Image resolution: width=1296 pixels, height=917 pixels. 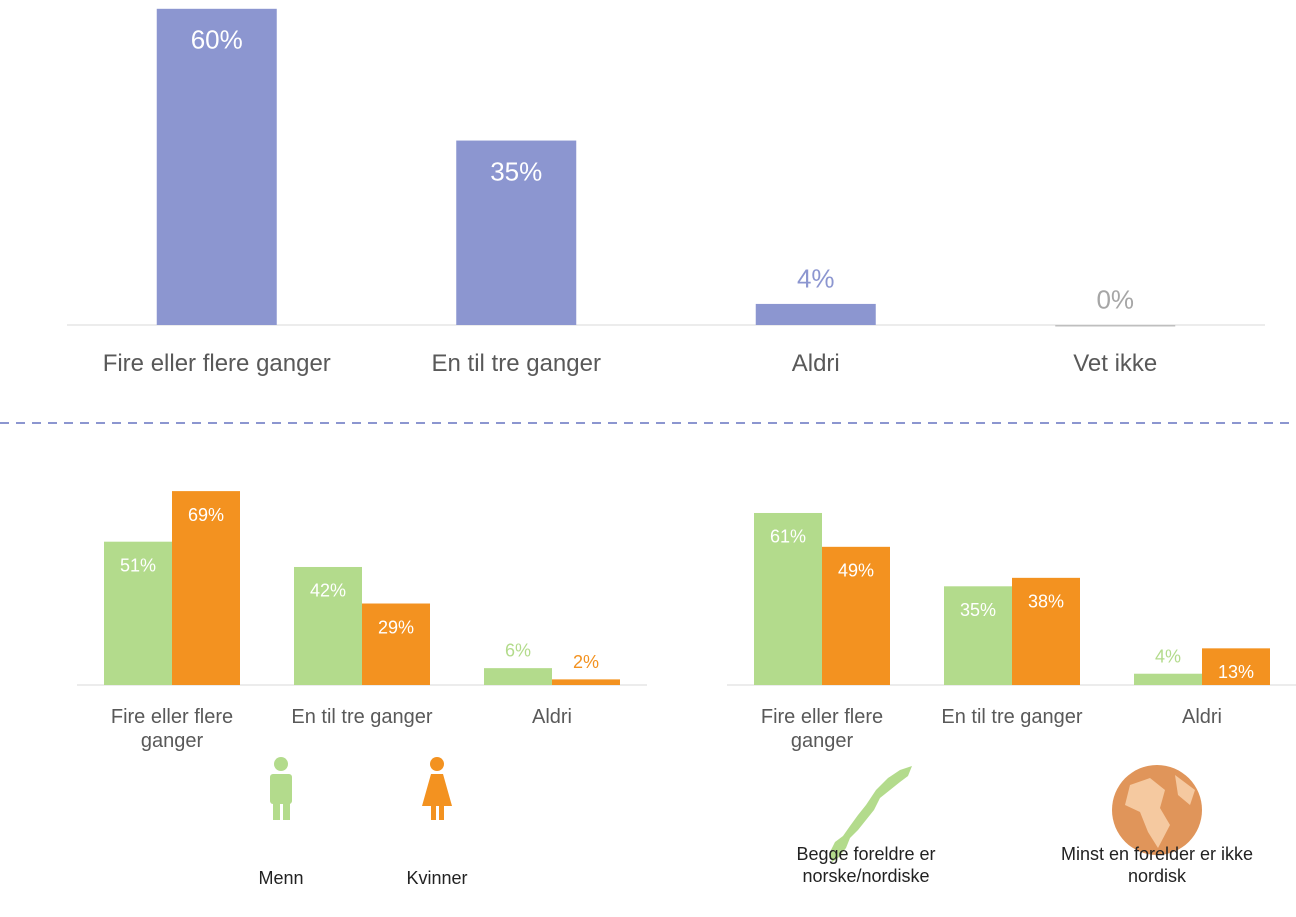 I want to click on legend-label: Begge foreldre er norske/nordiske, so click(x=866, y=865).